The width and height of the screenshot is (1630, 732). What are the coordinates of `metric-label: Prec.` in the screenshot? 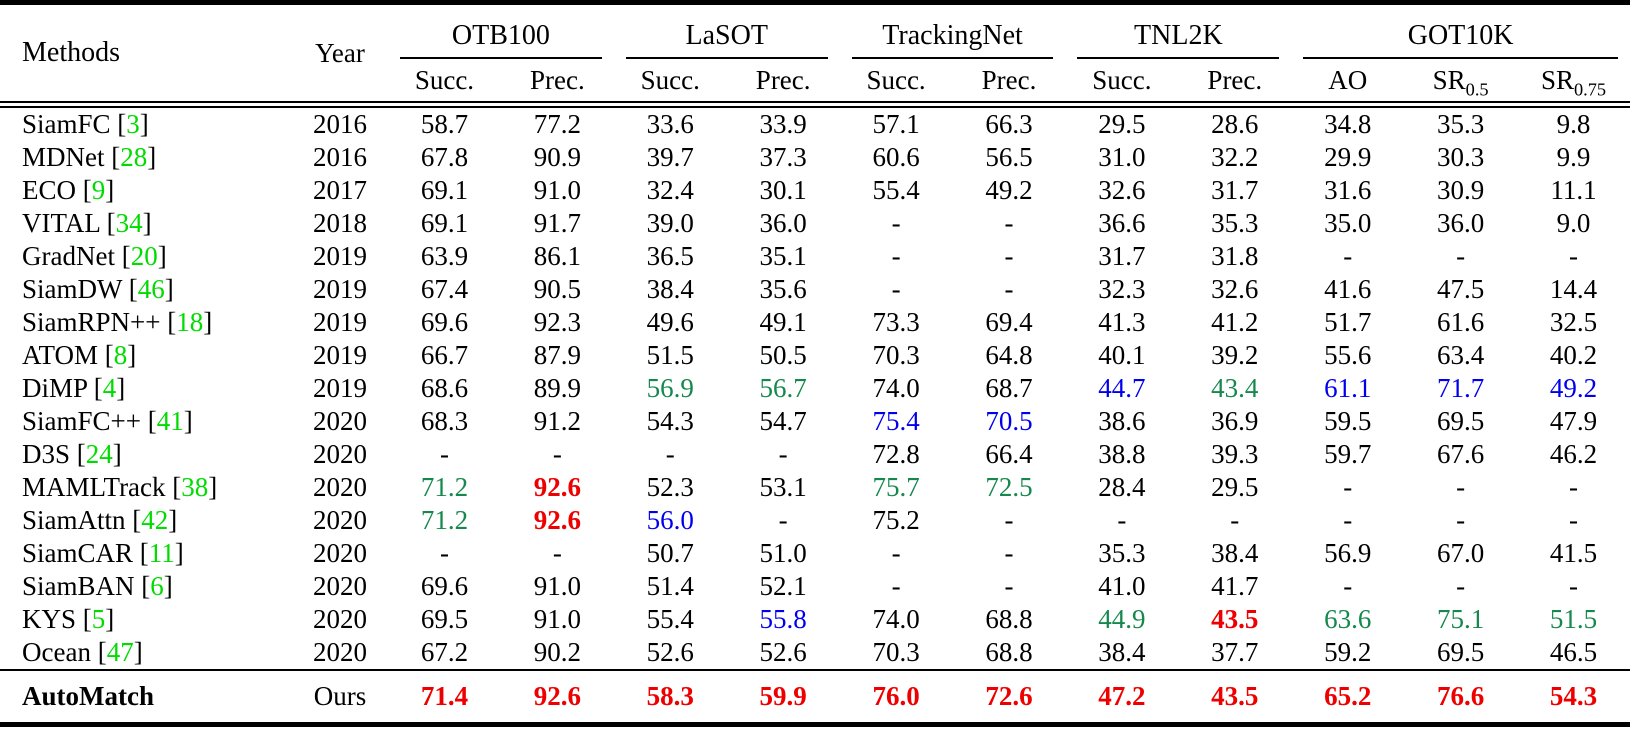 It's located at (783, 79).